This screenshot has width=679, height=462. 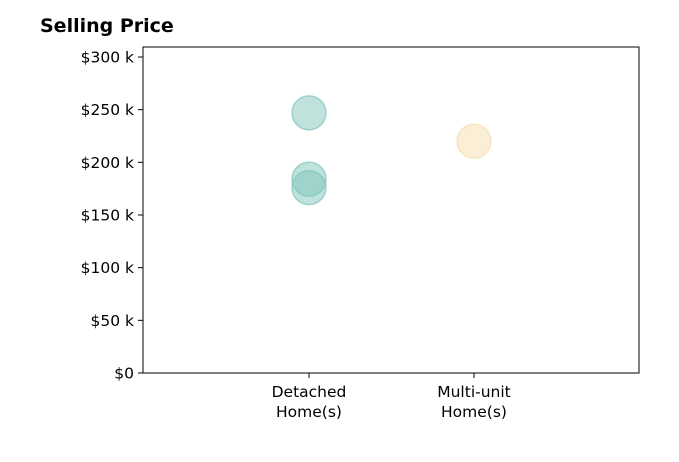 What do you see at coordinates (107, 216) in the screenshot?
I see `y-tick-label: $150 k` at bounding box center [107, 216].